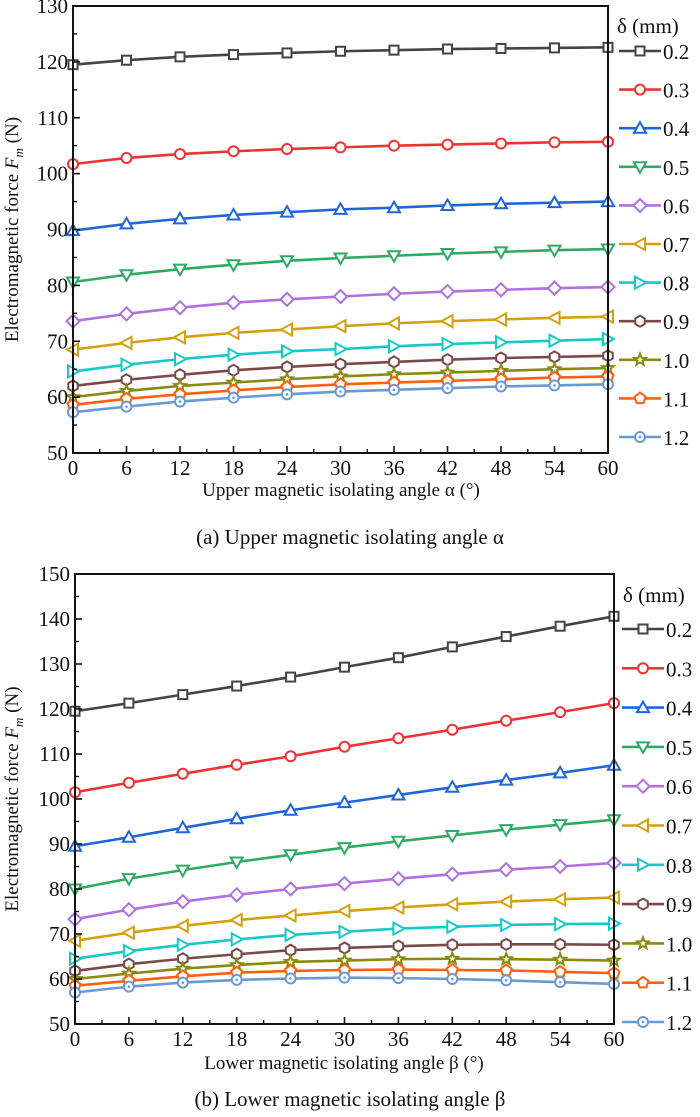 The image size is (700, 1117). What do you see at coordinates (12, 163) in the screenshot?
I see `y-title-symbol: F` at bounding box center [12, 163].